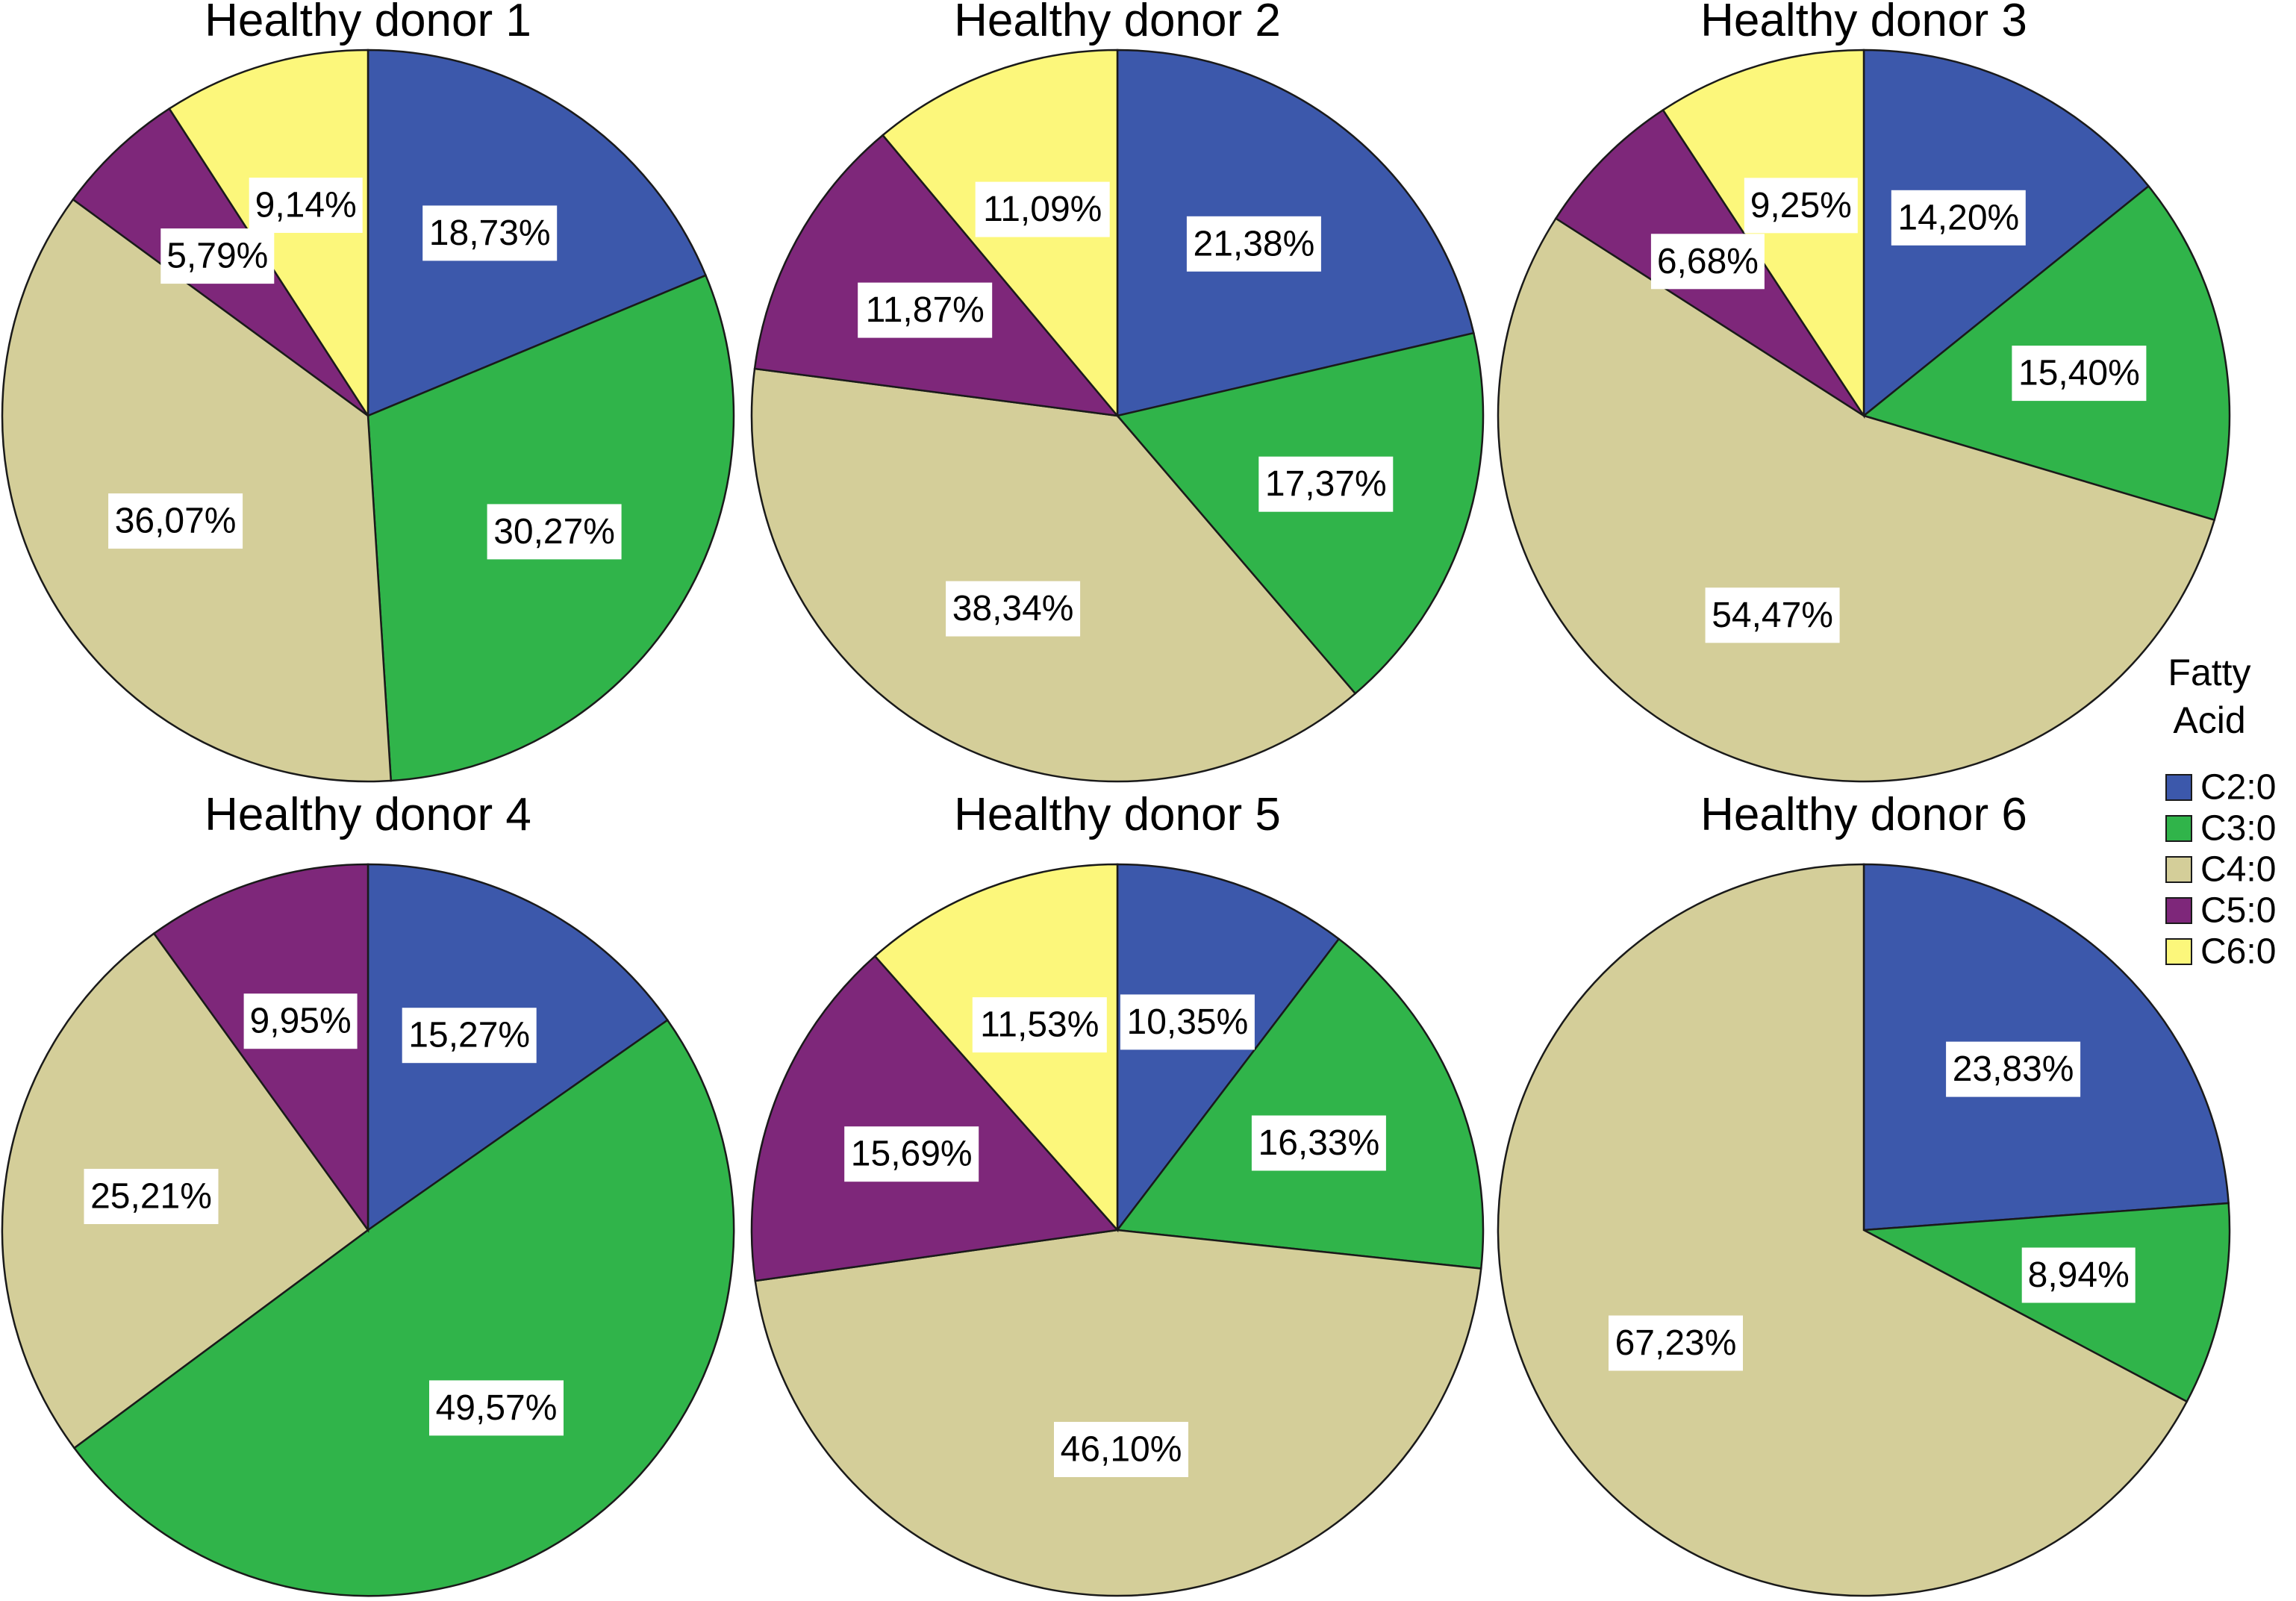 Image resolution: width=2296 pixels, height=1601 pixels. I want to click on slice-data-label: 14,20%, so click(1958, 218).